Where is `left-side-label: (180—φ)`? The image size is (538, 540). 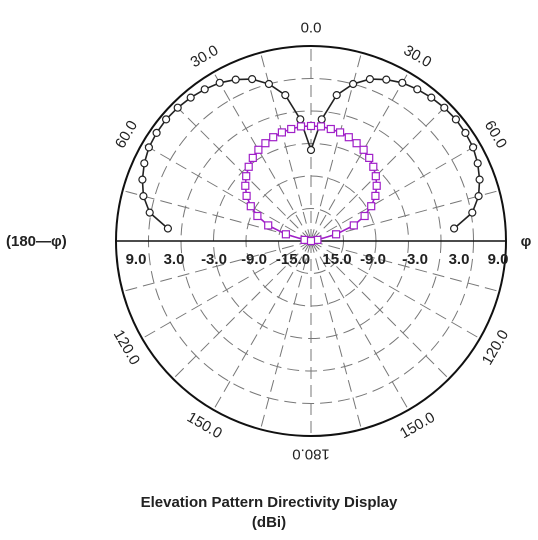 left-side-label: (180—φ) is located at coordinates (36, 241).